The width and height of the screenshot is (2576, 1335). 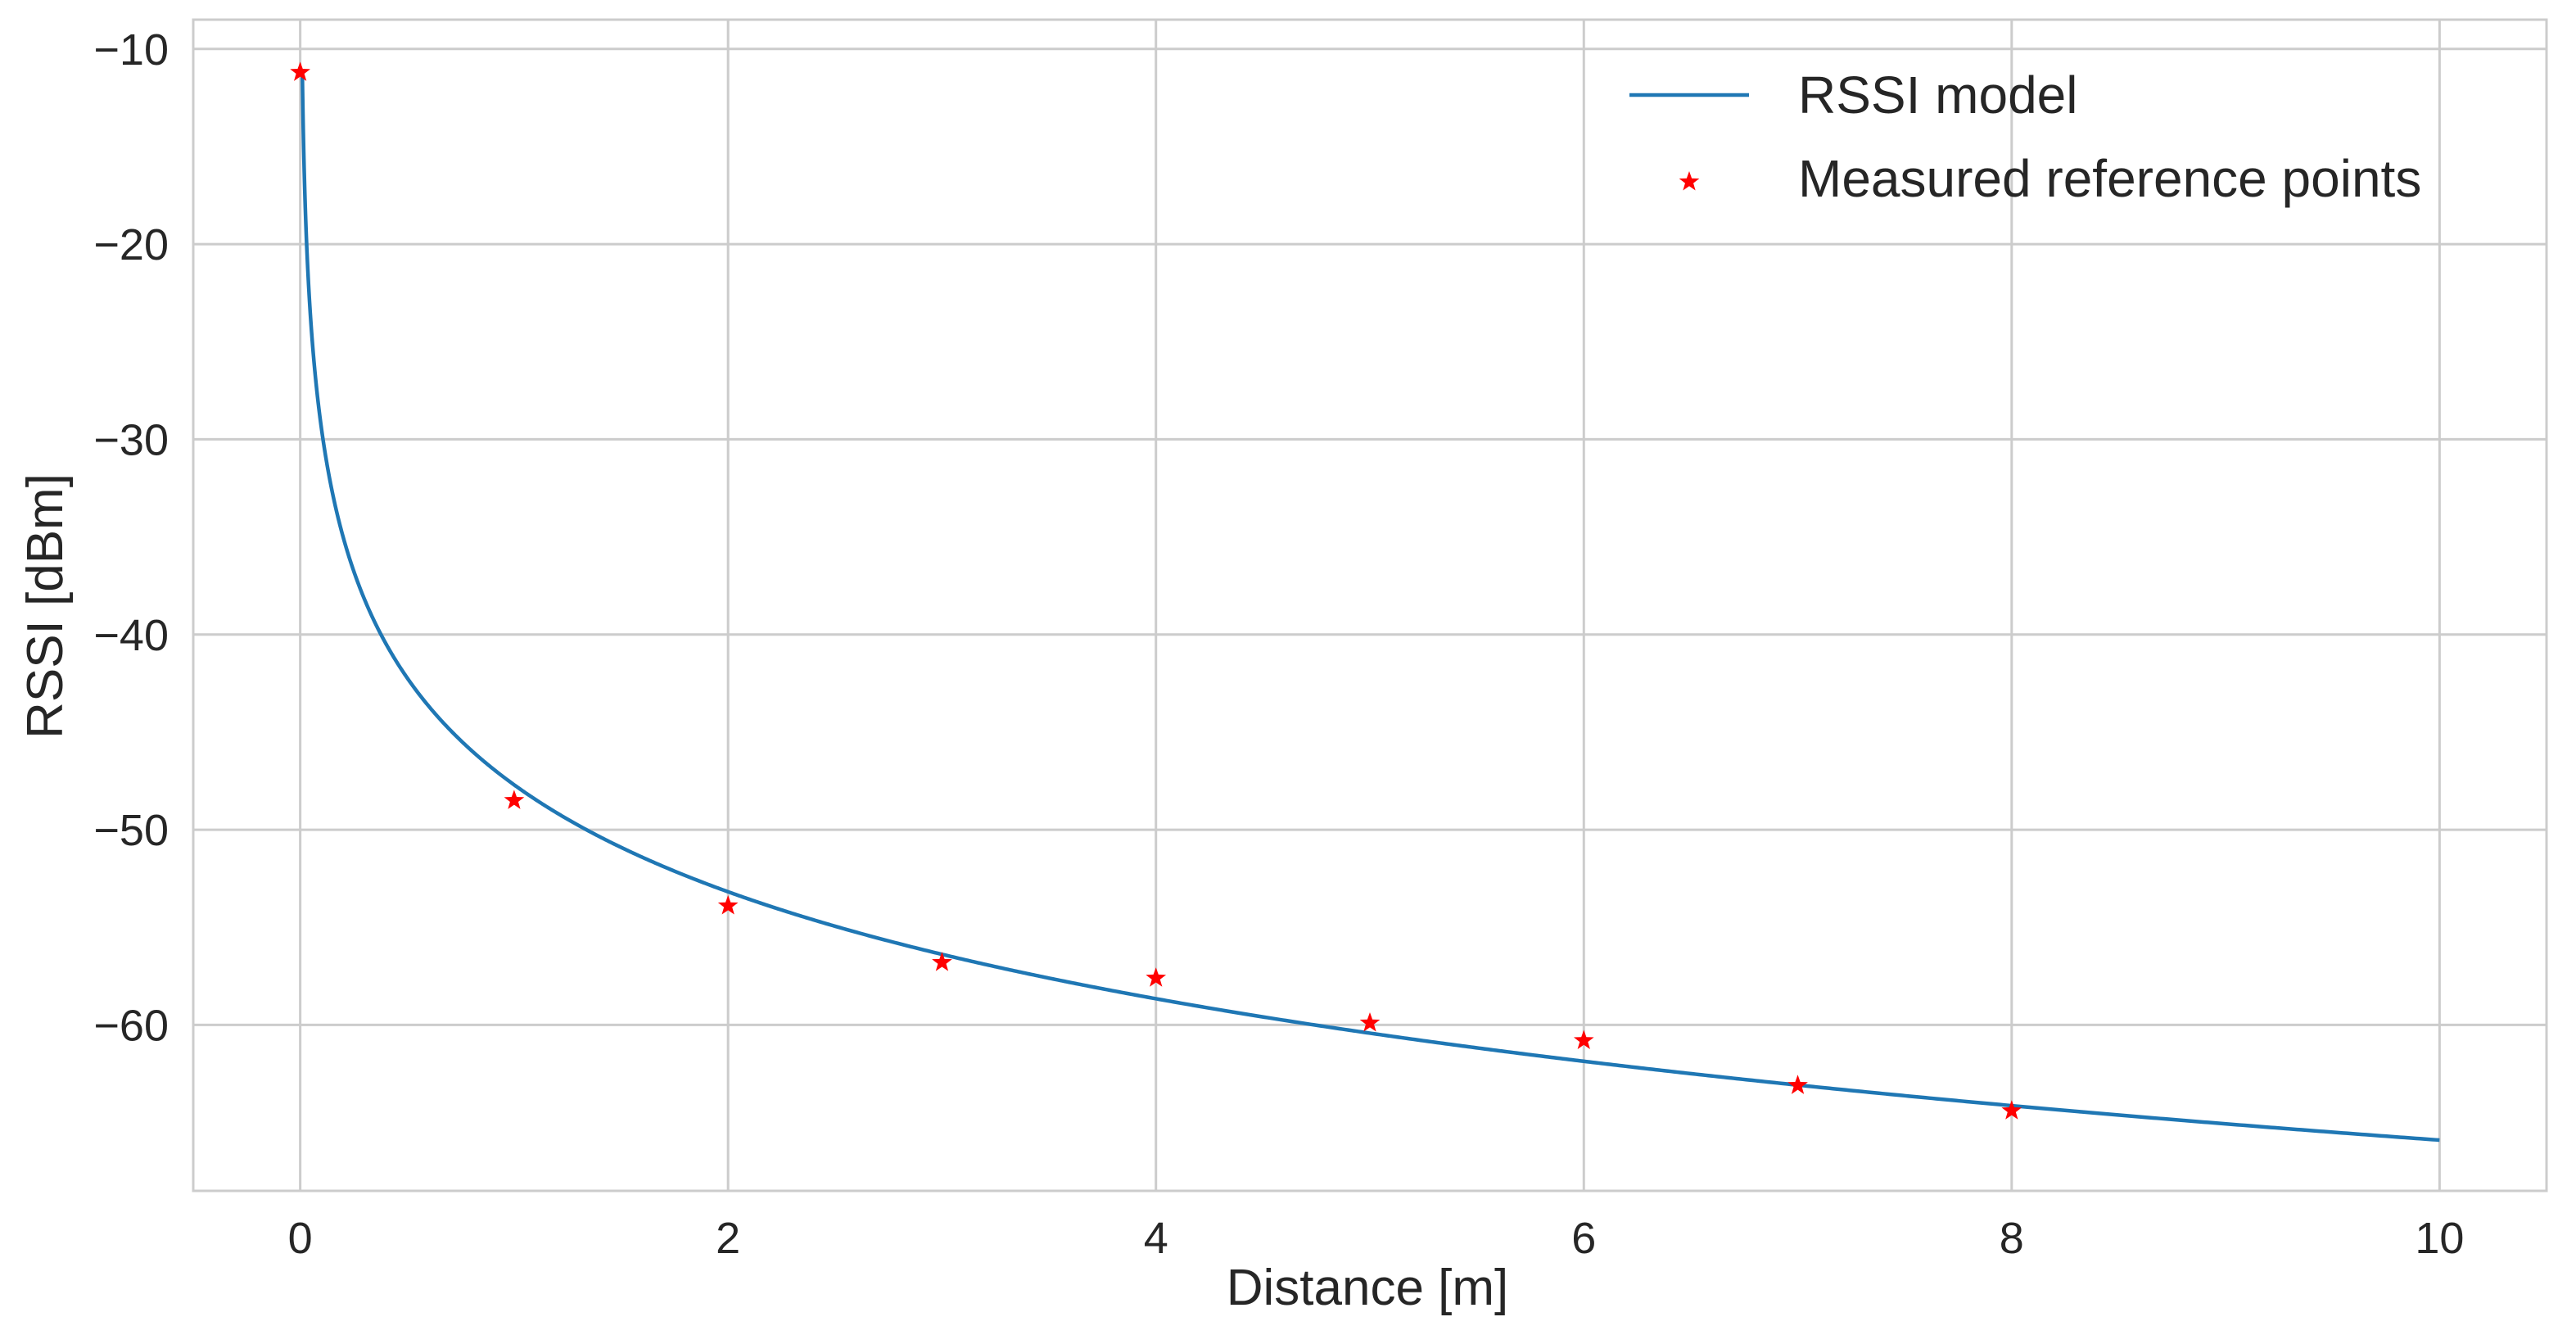 What do you see at coordinates (2012, 1238) in the screenshot?
I see `x-tick-label: 8` at bounding box center [2012, 1238].